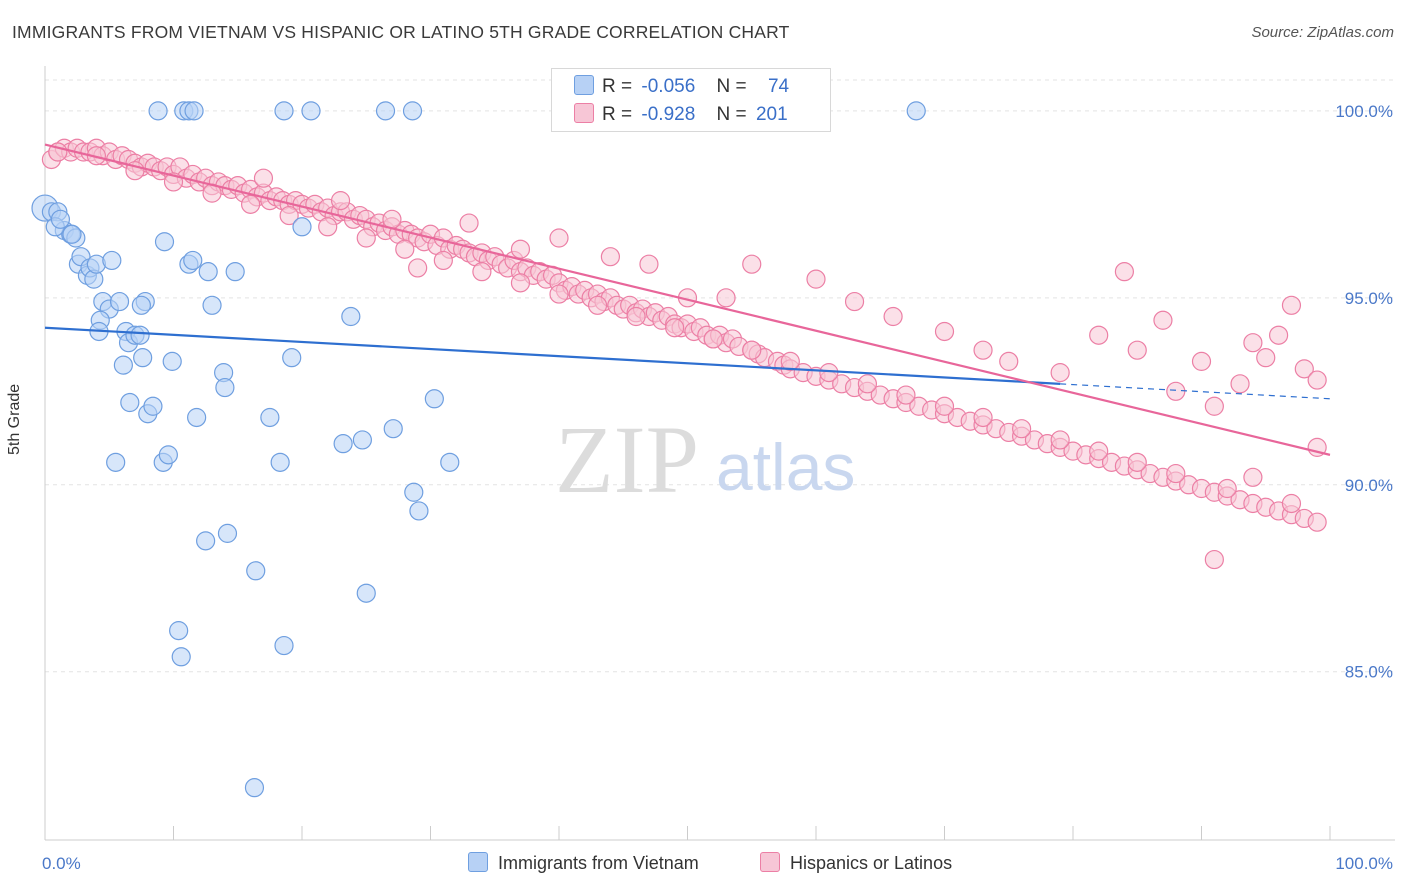  Describe the element at coordinates (552, 355) in the screenshot. I see `trend-line-vietnam` at that location.